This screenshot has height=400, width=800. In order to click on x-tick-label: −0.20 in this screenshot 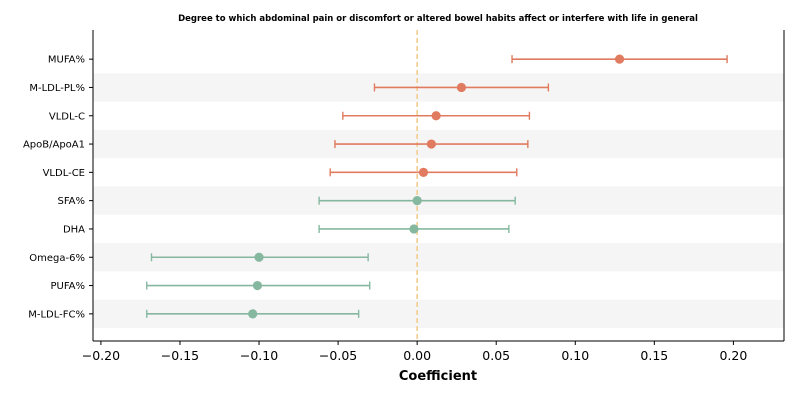, I will do `click(101, 355)`.